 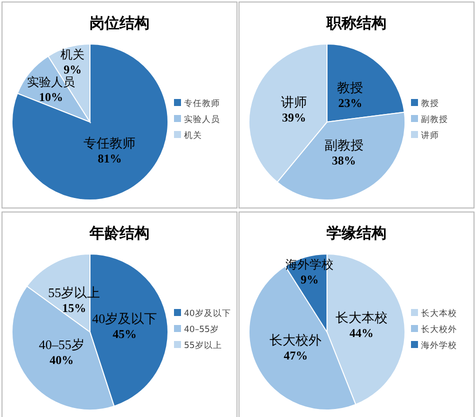 What do you see at coordinates (350, 88) in the screenshot?
I see `slice-label: 教授` at bounding box center [350, 88].